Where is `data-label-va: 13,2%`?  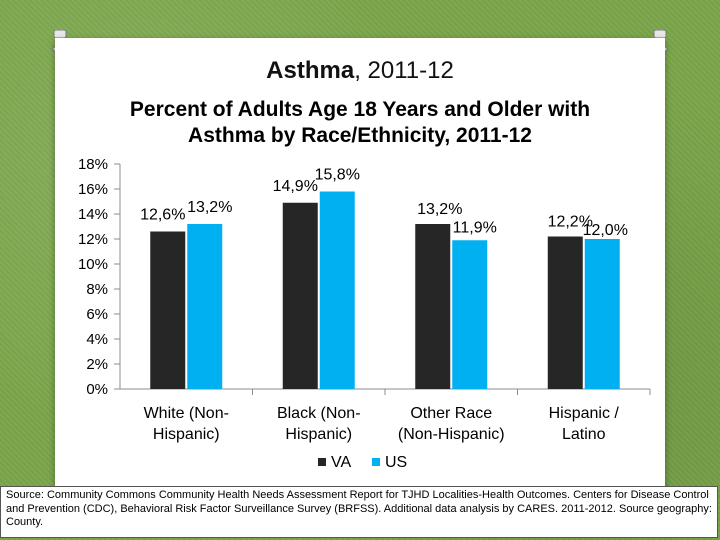
data-label-va: 13,2% is located at coordinates (439, 209).